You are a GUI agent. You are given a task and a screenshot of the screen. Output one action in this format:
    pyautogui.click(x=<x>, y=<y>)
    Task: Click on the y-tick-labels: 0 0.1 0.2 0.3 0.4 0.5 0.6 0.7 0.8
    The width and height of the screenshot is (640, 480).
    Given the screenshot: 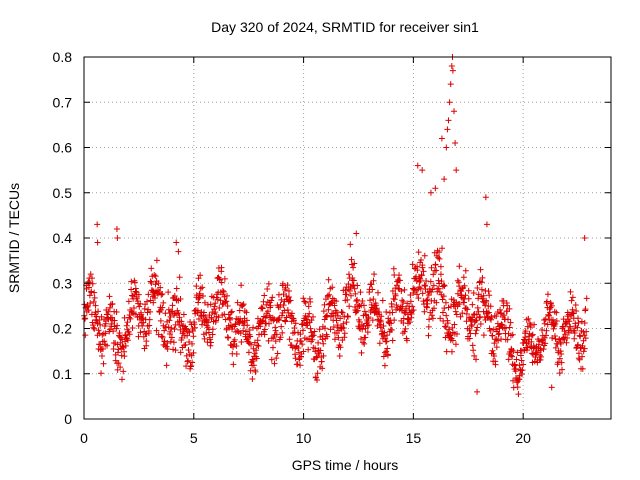 What is the action you would take?
    pyautogui.click(x=63, y=238)
    